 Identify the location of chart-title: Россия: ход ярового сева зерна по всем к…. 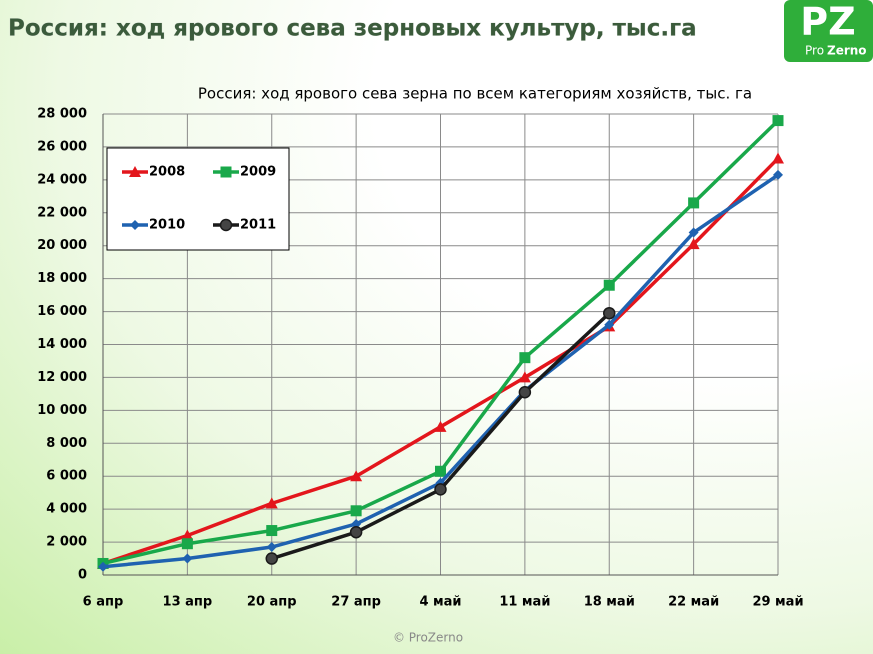
(475, 94).